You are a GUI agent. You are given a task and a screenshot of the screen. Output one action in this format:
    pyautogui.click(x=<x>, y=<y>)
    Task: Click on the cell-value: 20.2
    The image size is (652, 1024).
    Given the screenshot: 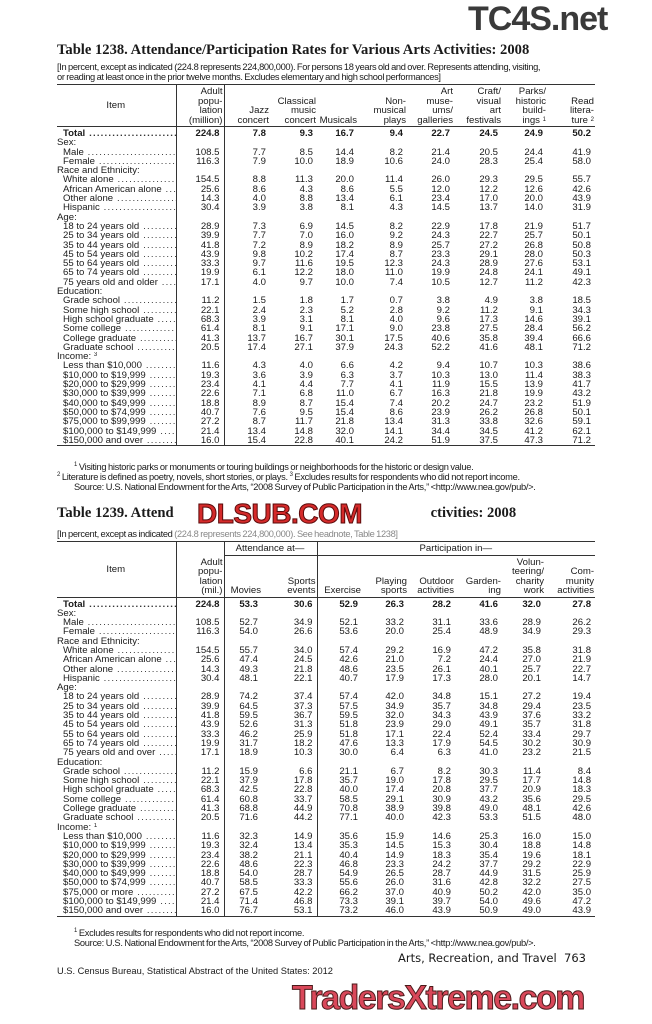 What is the action you would take?
    pyautogui.click(x=440, y=403)
    